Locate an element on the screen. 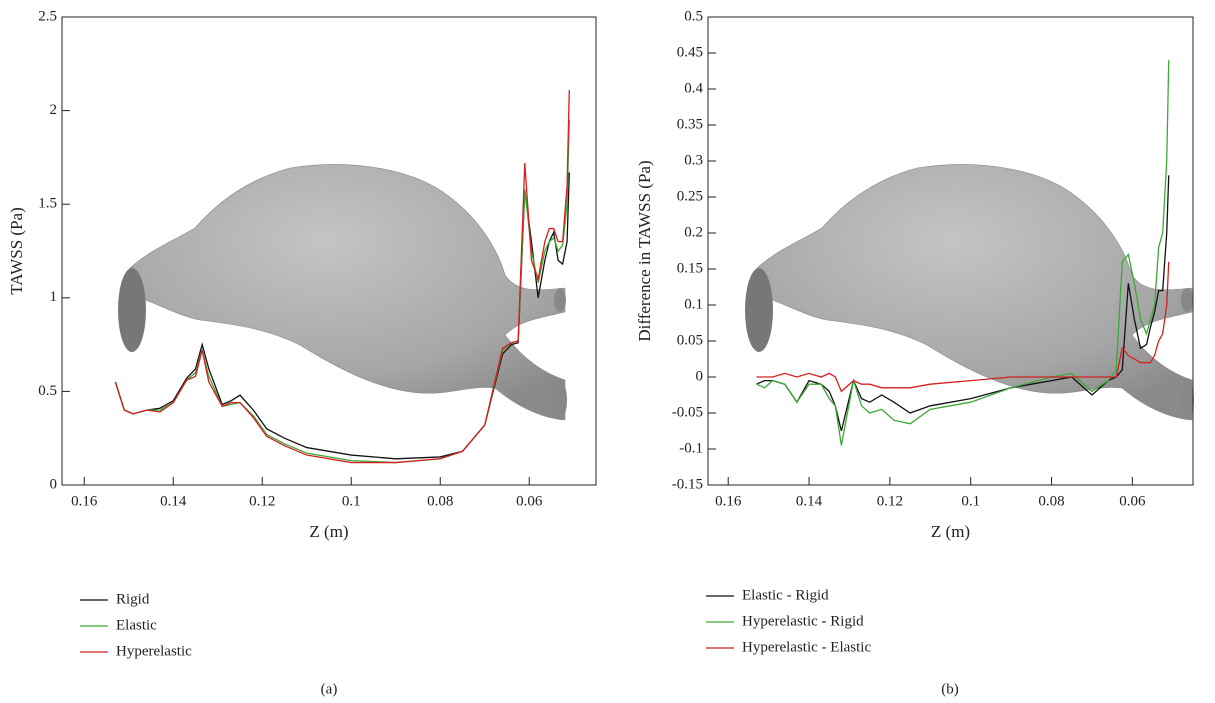  y-tick-label: 0.4 is located at coordinates (693, 88).